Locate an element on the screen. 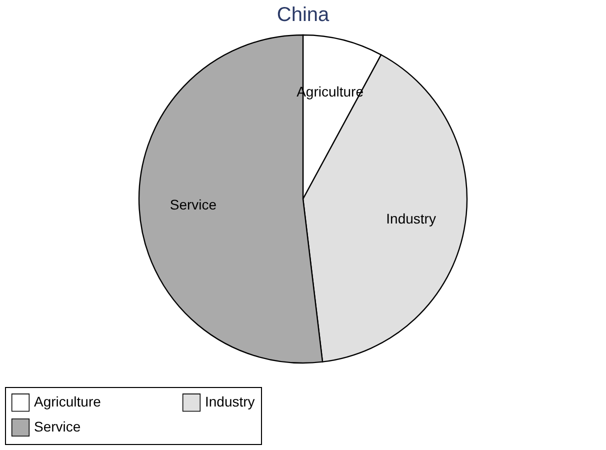 The height and width of the screenshot is (450, 606). legend-label: Industry is located at coordinates (230, 402).